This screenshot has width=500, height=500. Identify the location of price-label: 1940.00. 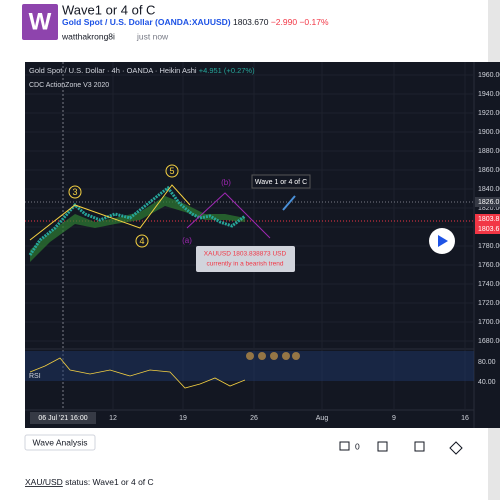
(489, 94).